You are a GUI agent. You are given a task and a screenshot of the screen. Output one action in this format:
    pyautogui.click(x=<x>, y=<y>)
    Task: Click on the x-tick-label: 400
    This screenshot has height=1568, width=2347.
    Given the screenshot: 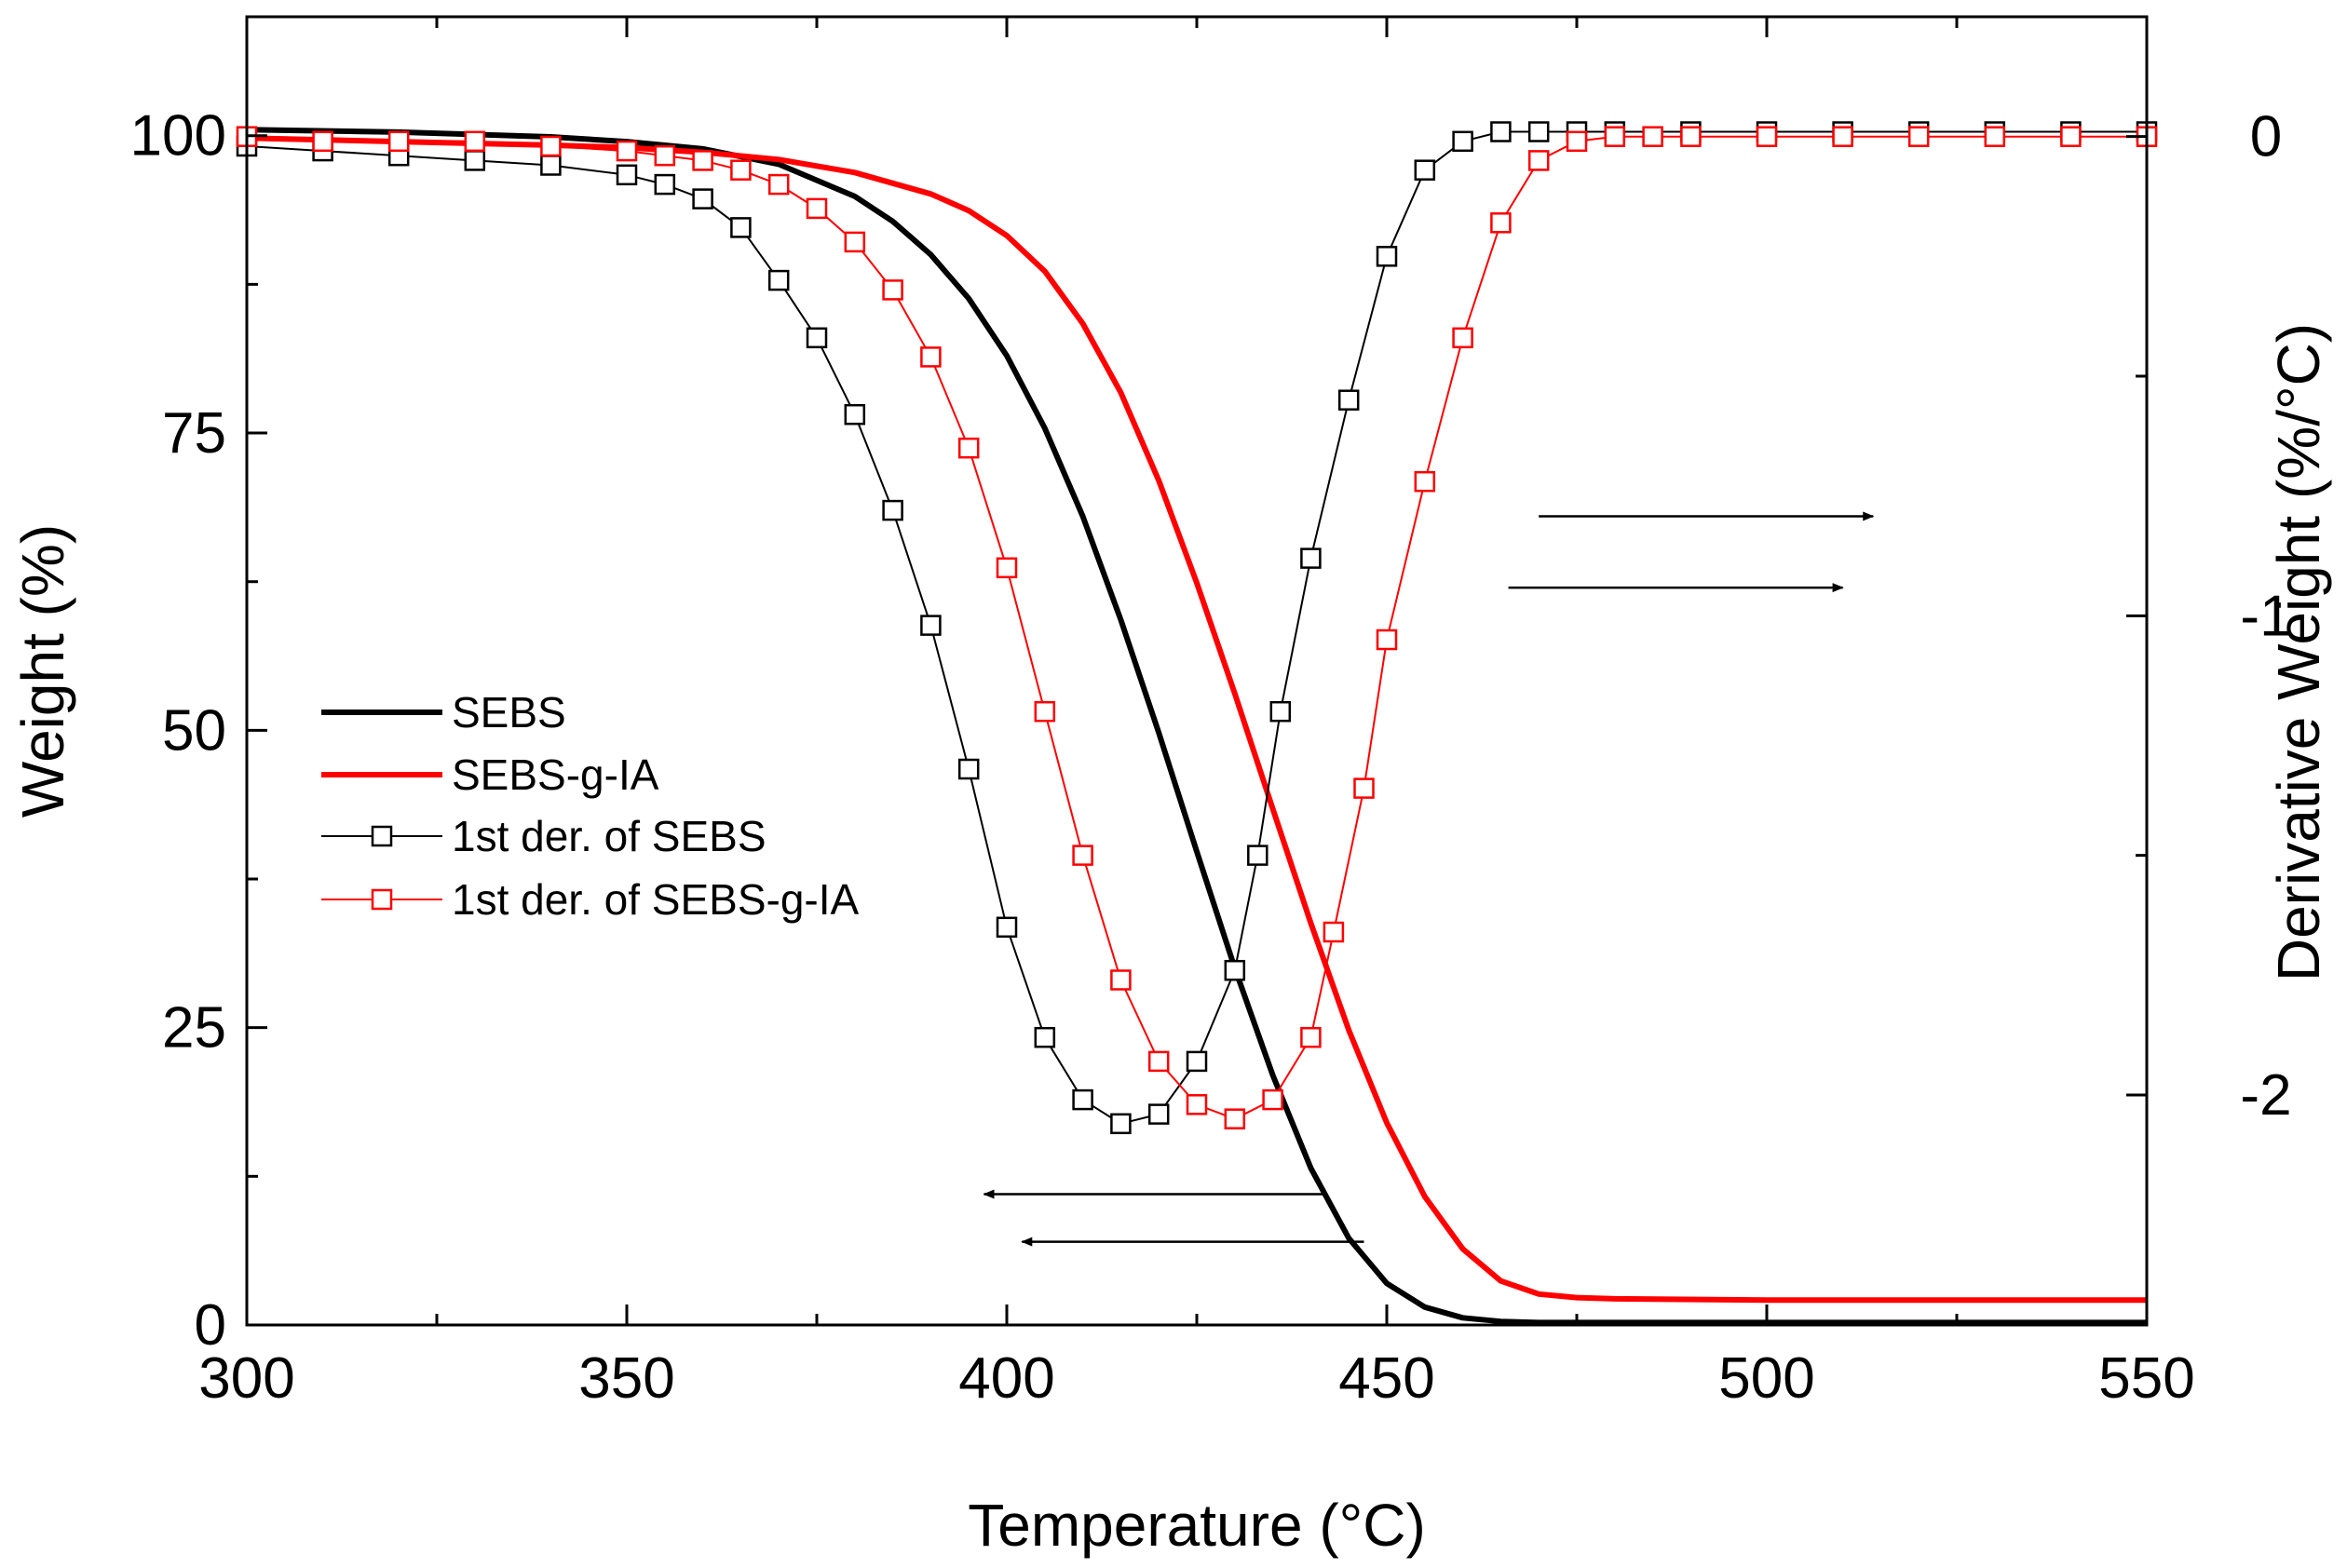 What is the action you would take?
    pyautogui.click(x=1006, y=1378)
    